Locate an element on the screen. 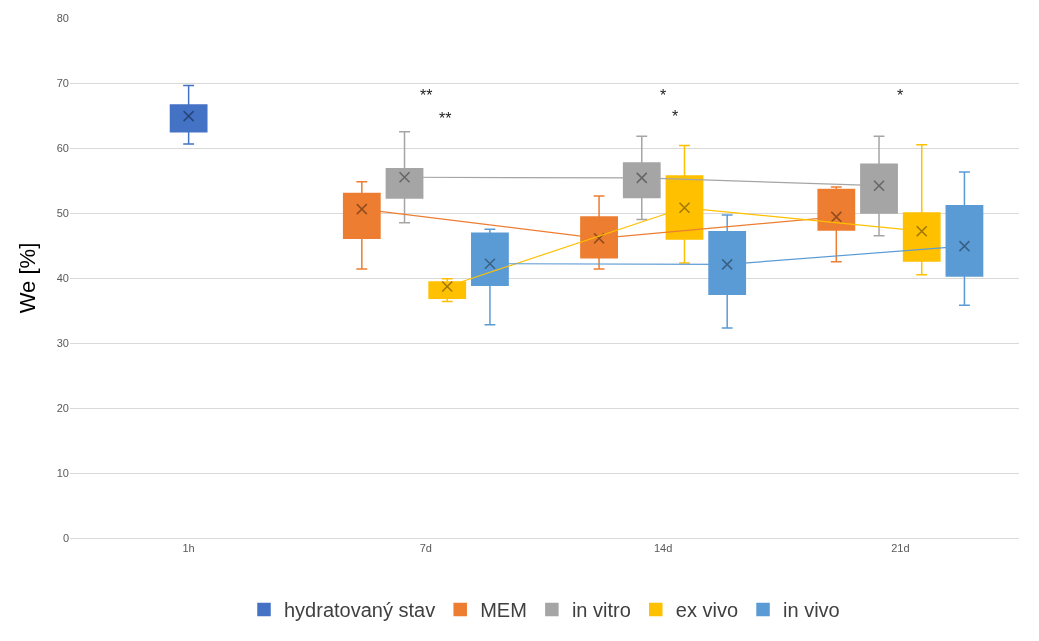 The image size is (1039, 641). x-tick-label: 7d is located at coordinates (426, 548).